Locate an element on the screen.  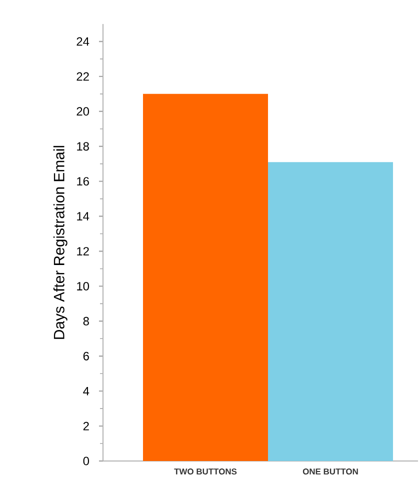
y-tick-label: 8 is located at coordinates (86, 321).